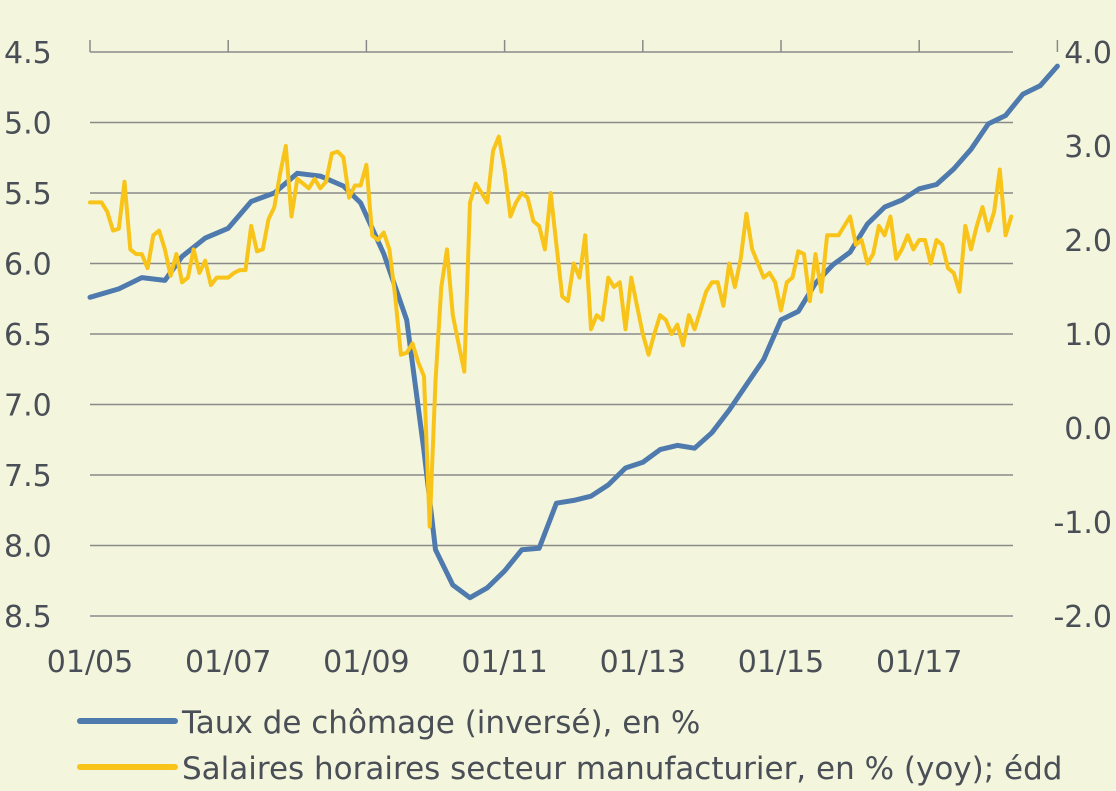 The image size is (1116, 791). Describe the element at coordinates (28, 547) in the screenshot. I see `left-tick-label: 8.0` at that location.